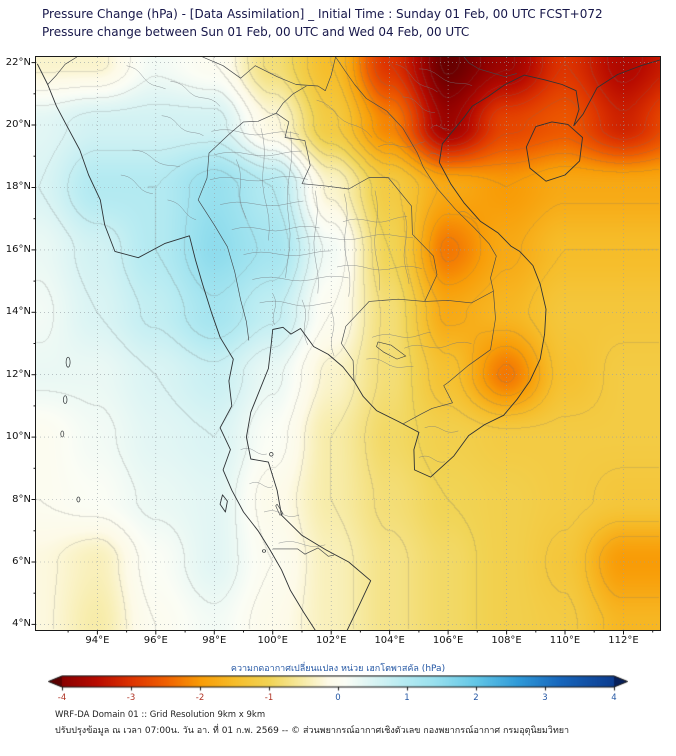 This screenshot has width=676, height=756. I want to click on colorbar-tick-label: 1, so click(407, 698).